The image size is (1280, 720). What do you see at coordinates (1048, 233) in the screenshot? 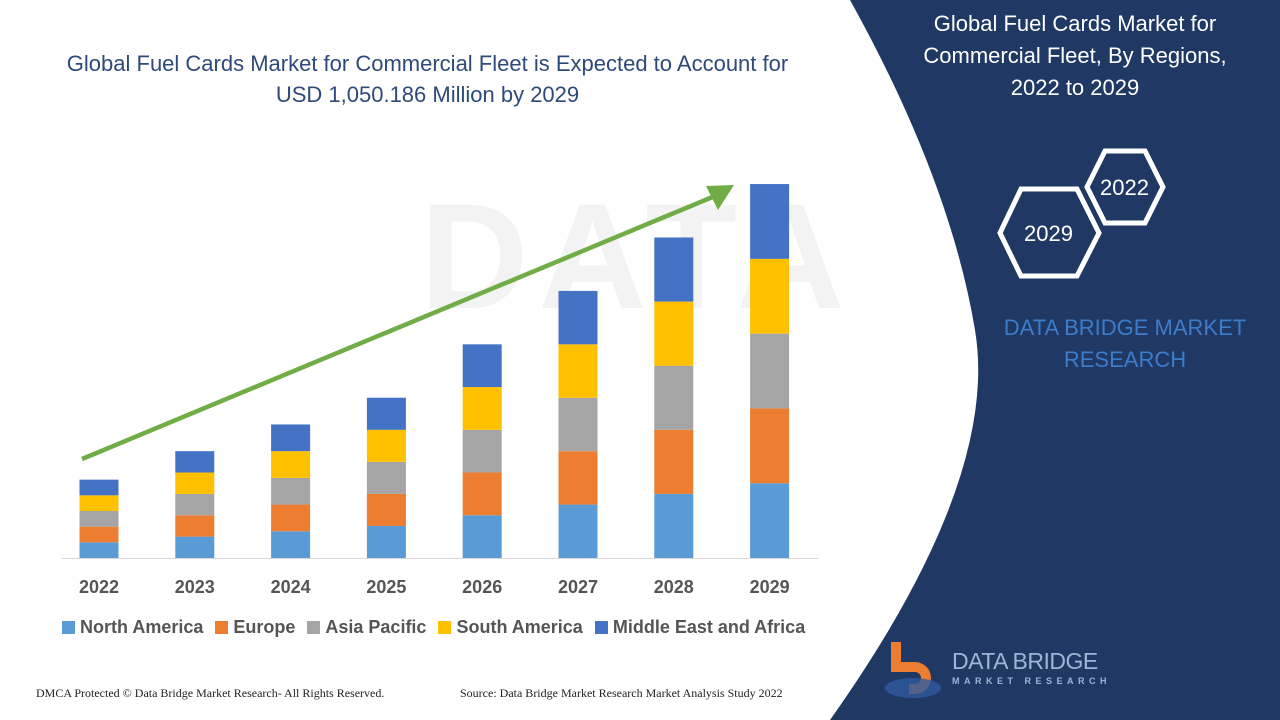
I see `hex-label-2029: 2029` at bounding box center [1048, 233].